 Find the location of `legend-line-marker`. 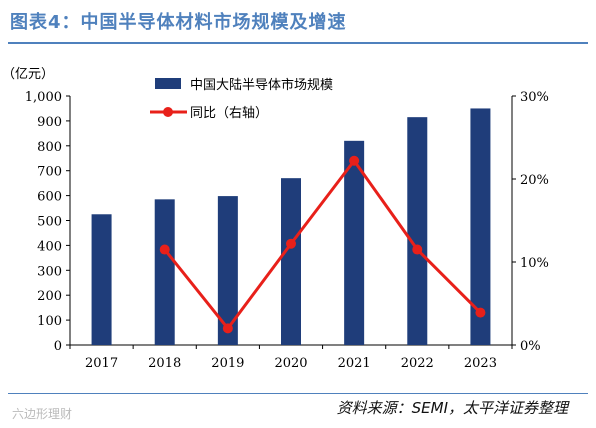

legend-line-marker is located at coordinates (168, 112).